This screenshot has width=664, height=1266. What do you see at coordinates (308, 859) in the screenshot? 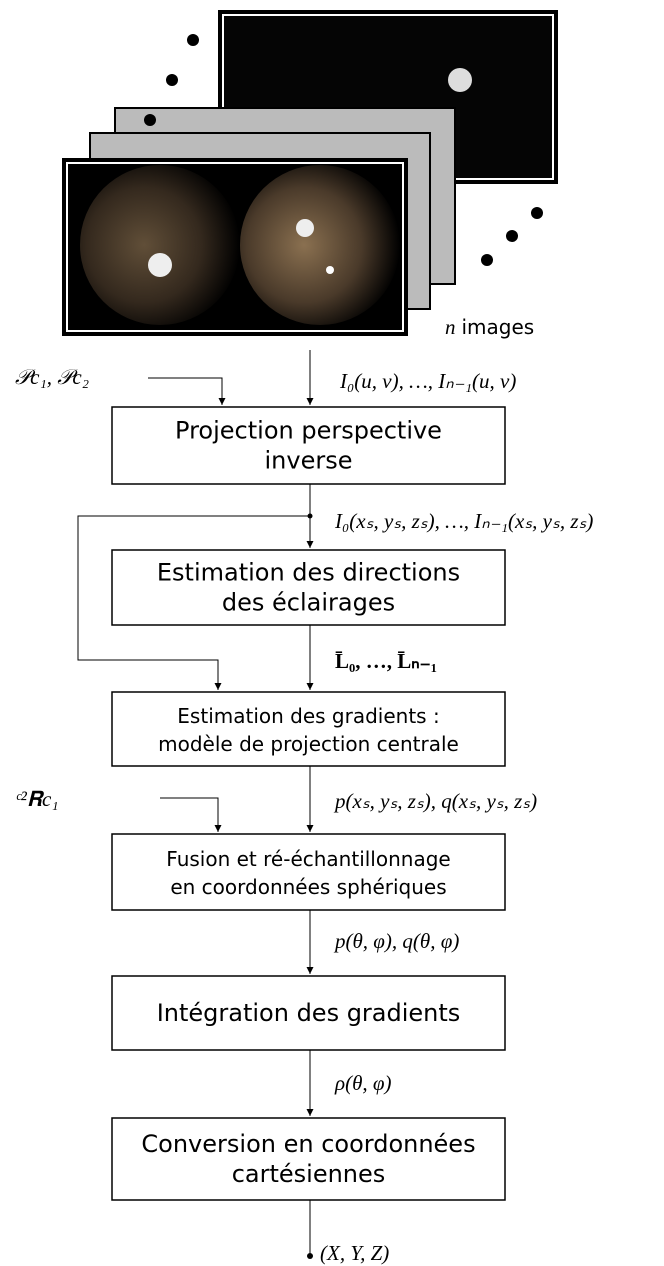
I see `node-line: Fusion et ré-échantillonnage` at bounding box center [308, 859].